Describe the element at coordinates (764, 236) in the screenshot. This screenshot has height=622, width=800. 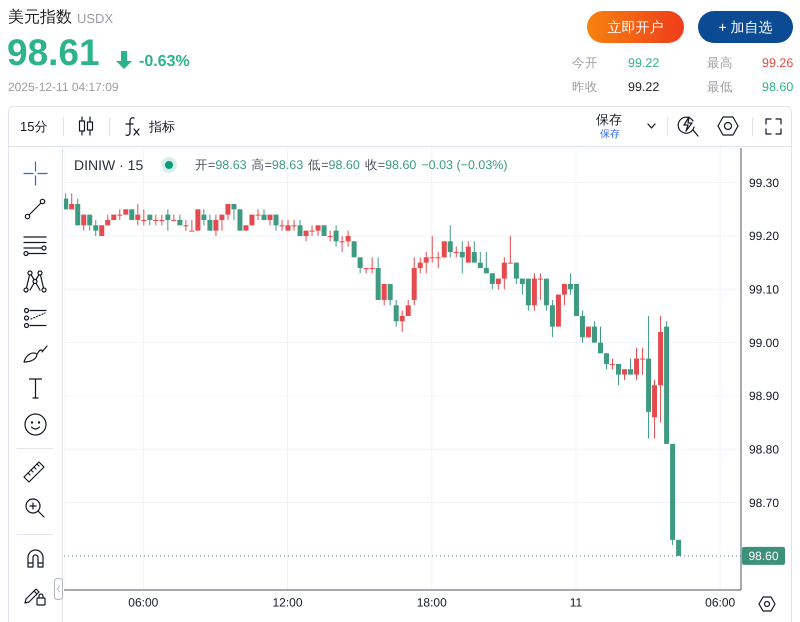
I see `y-tick-label: 99.20` at that location.